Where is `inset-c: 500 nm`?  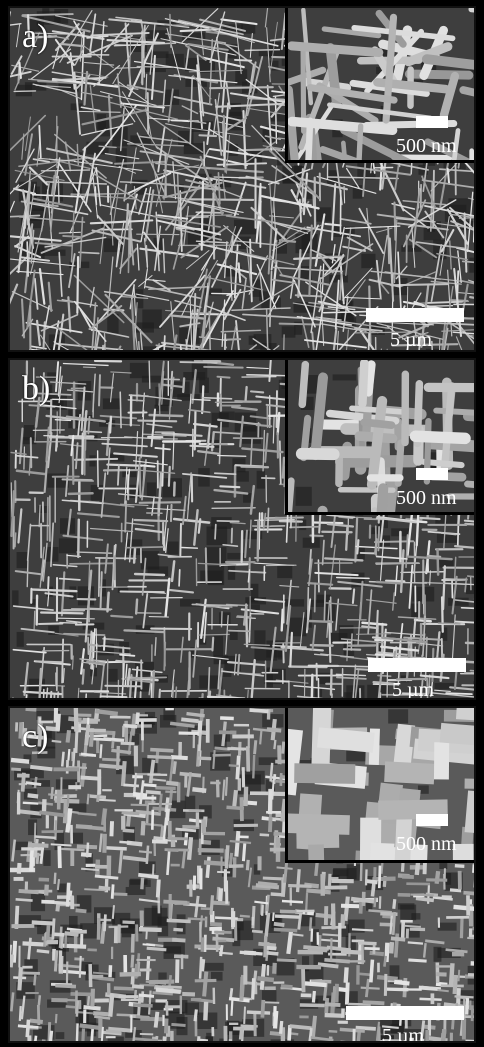 inset-c: 500 nm is located at coordinates (379, 785).